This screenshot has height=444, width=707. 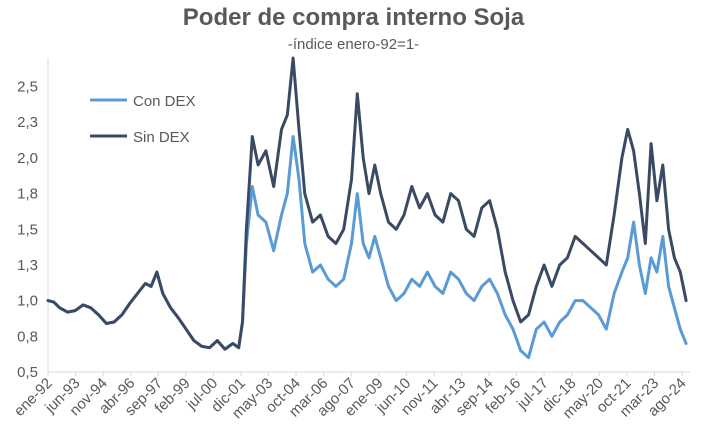 What do you see at coordinates (27, 265) in the screenshot?
I see `y-tick-label: 1,3` at bounding box center [27, 265].